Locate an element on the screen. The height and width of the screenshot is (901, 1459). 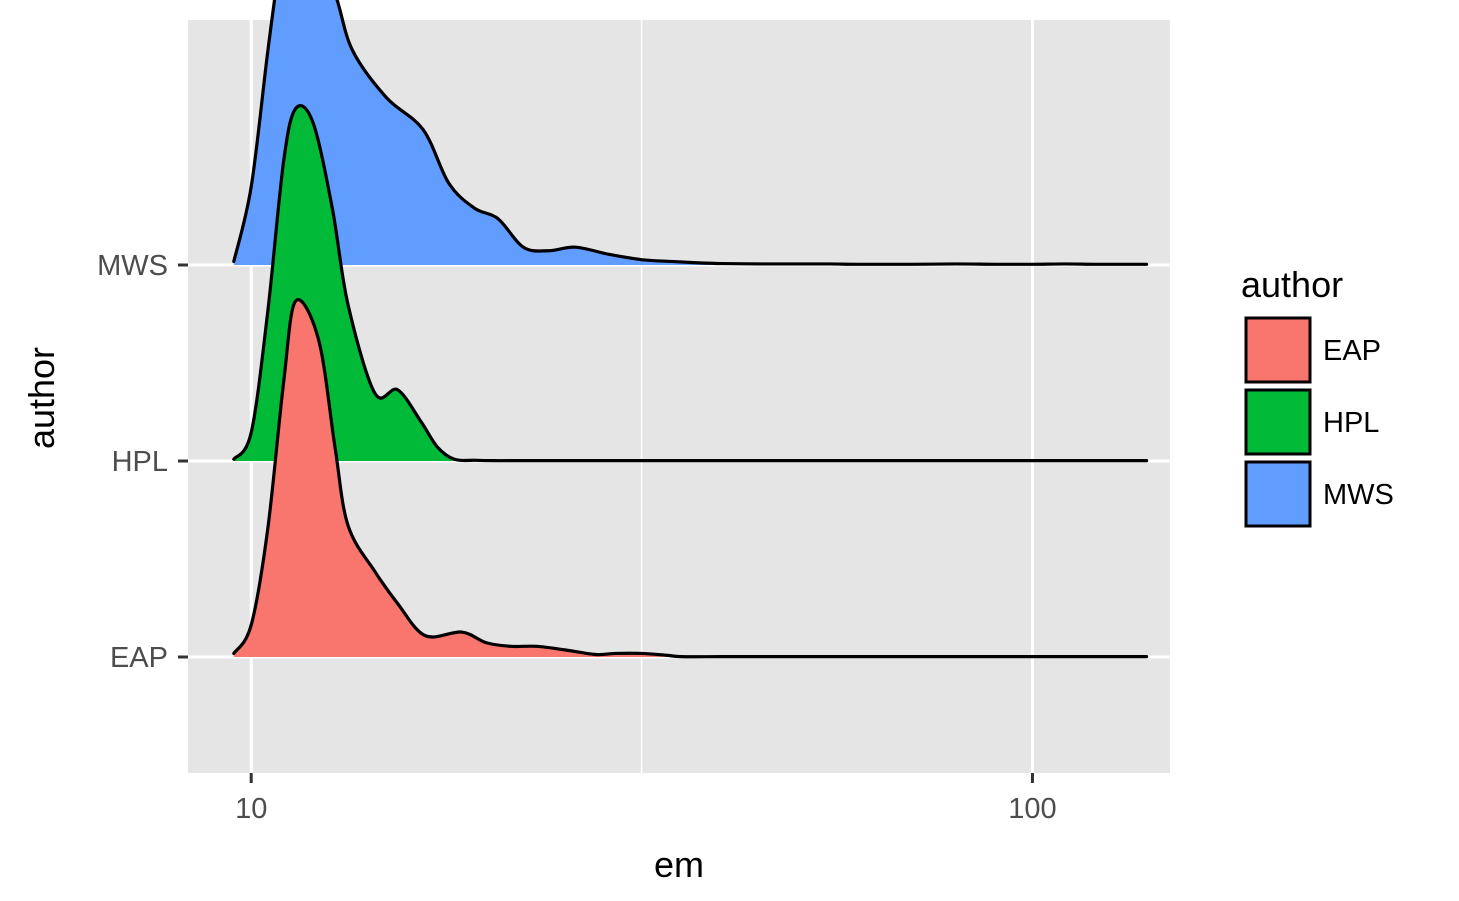
y-axis: EAP HPL MWS is located at coordinates (142, 462).